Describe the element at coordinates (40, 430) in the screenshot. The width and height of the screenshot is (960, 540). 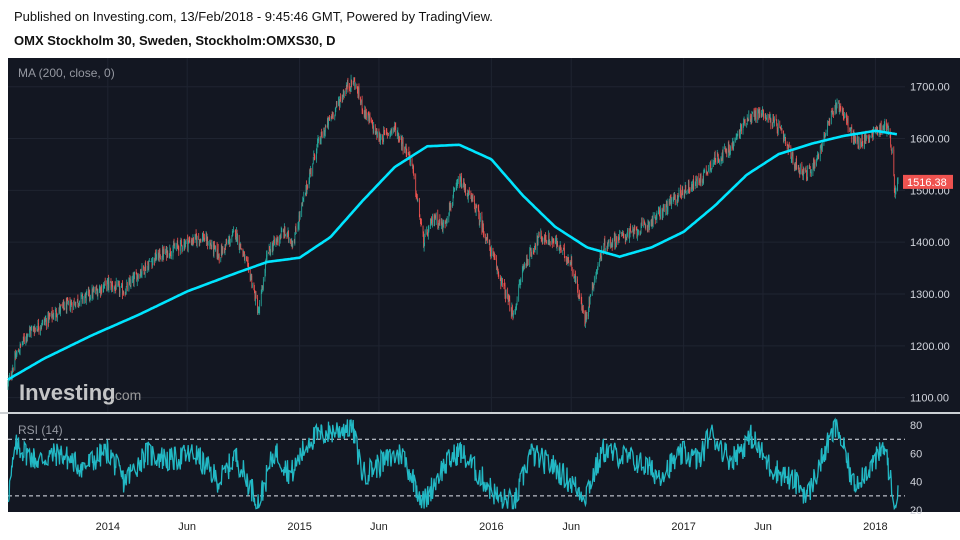
I see `rsi-indicator-label: RSI (14)` at that location.